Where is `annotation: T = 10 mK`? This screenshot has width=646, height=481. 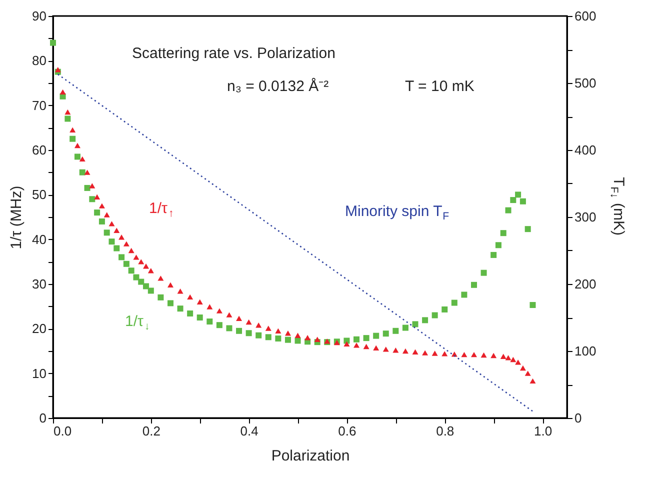 annotation: T = 10 mK is located at coordinates (439, 86).